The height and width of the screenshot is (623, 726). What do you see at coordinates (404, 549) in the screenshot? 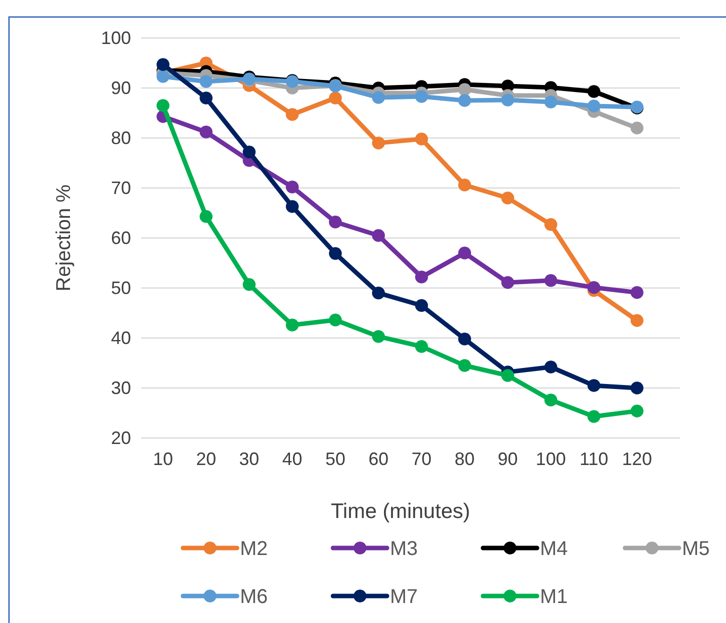
I see `legend-label: M3` at bounding box center [404, 549].